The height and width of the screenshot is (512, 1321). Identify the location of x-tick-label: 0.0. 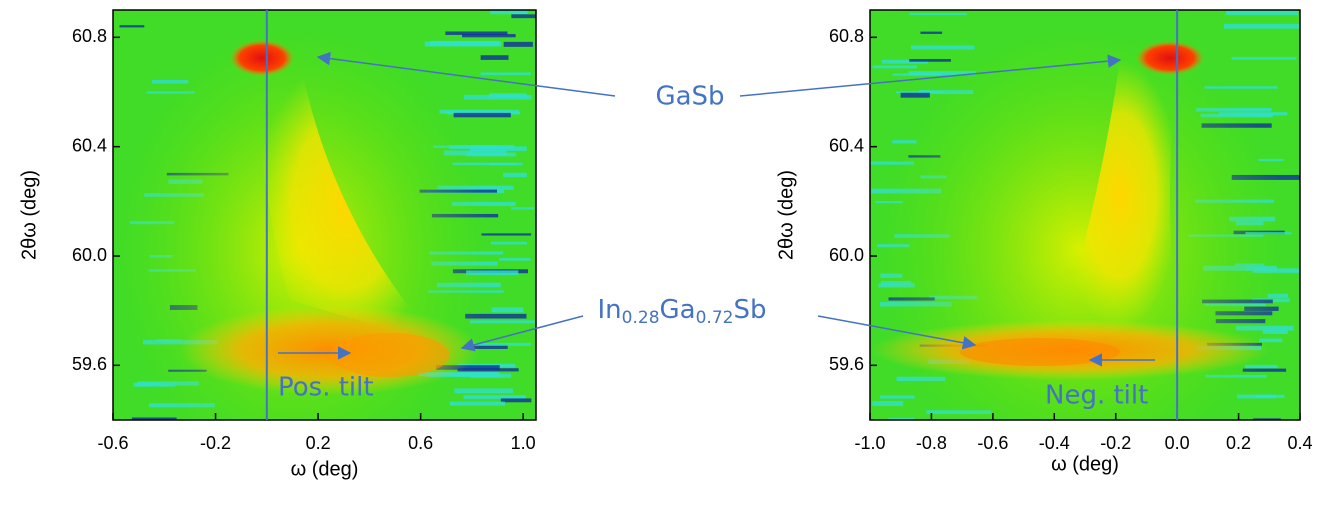
(1177, 443).